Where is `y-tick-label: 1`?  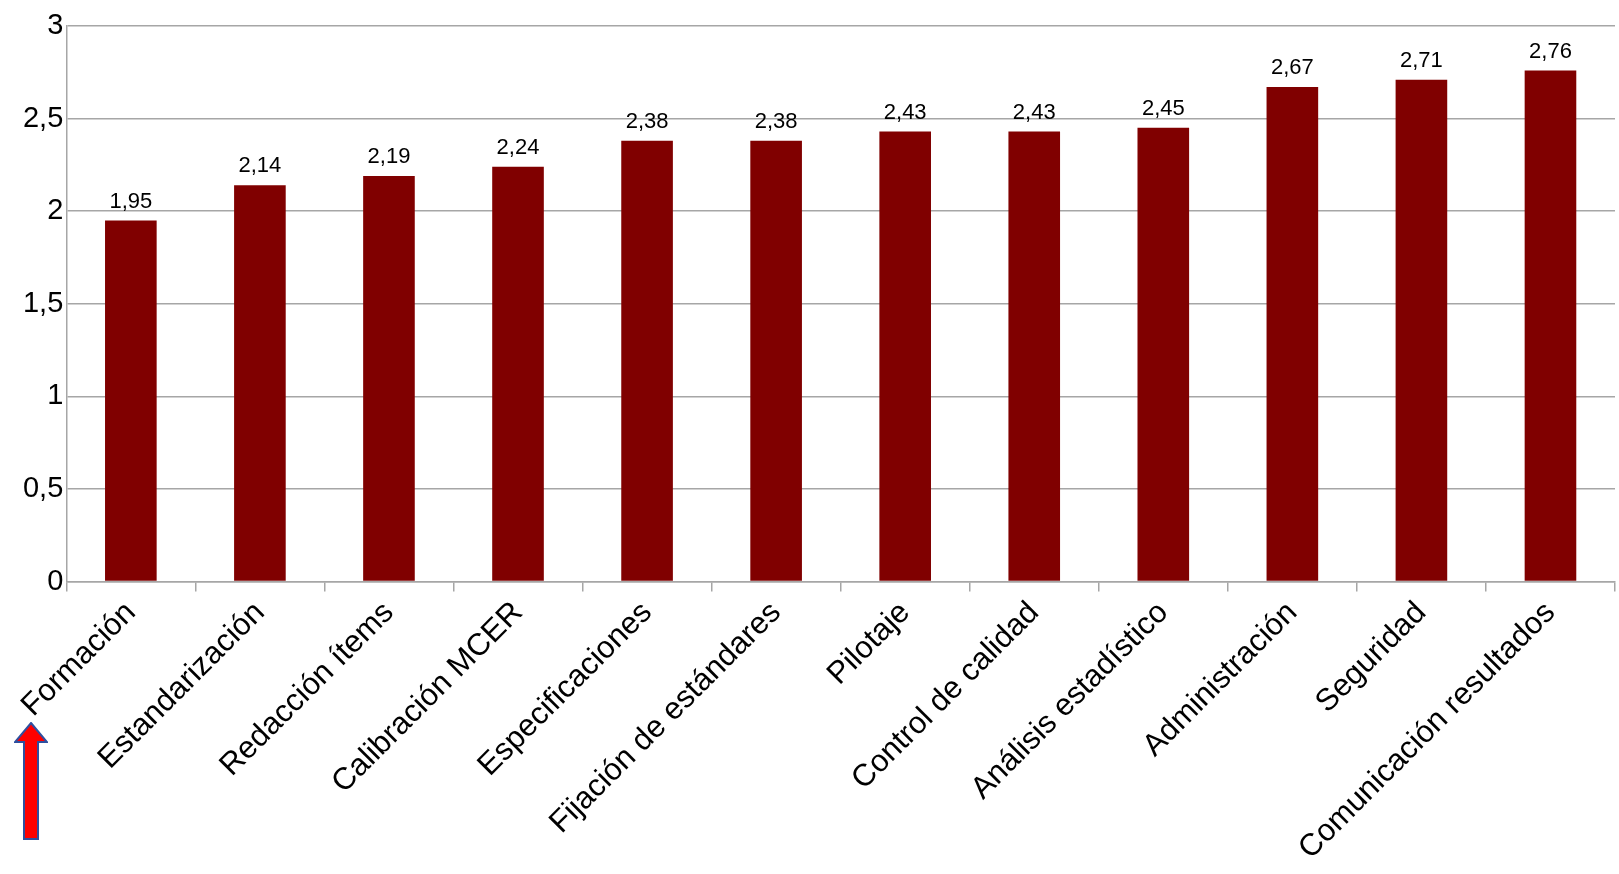
y-tick-label: 1 is located at coordinates (55, 394).